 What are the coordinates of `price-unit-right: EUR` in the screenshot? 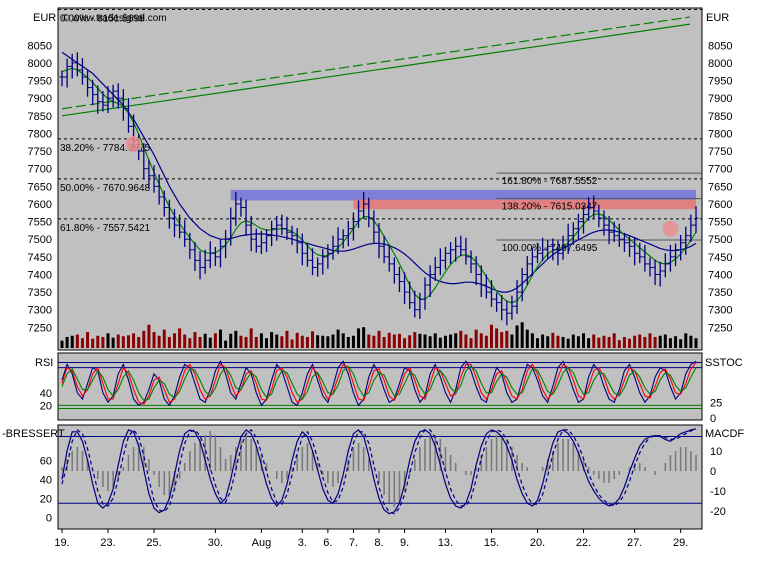 It's located at (717, 18).